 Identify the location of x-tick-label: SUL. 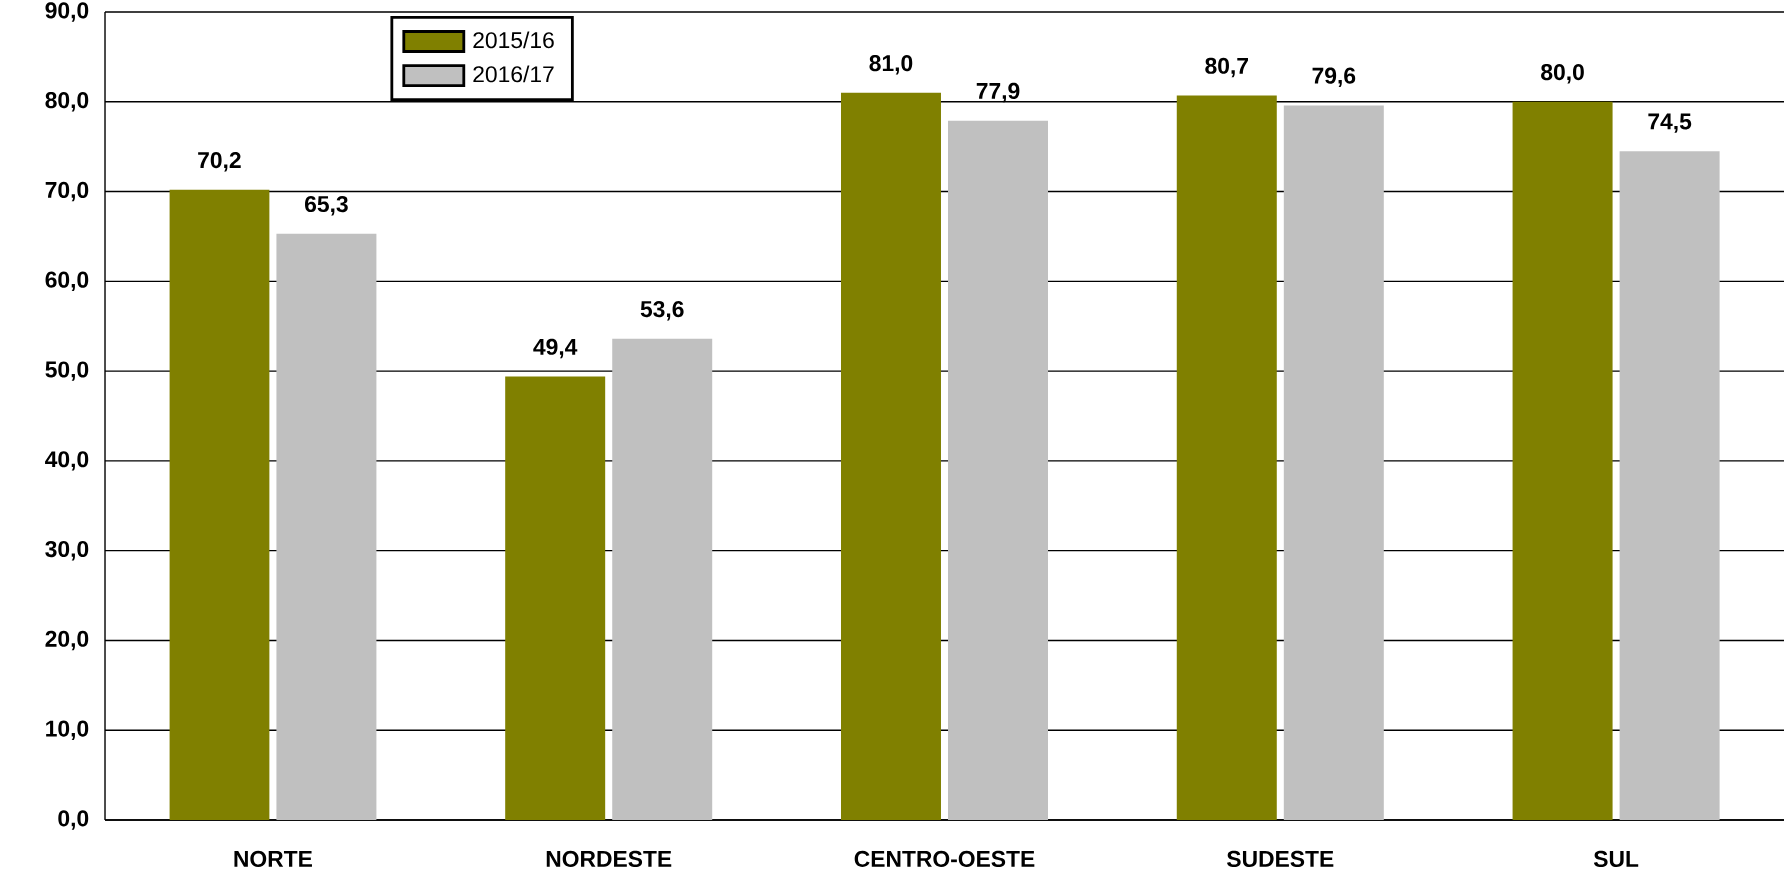
(1616, 858).